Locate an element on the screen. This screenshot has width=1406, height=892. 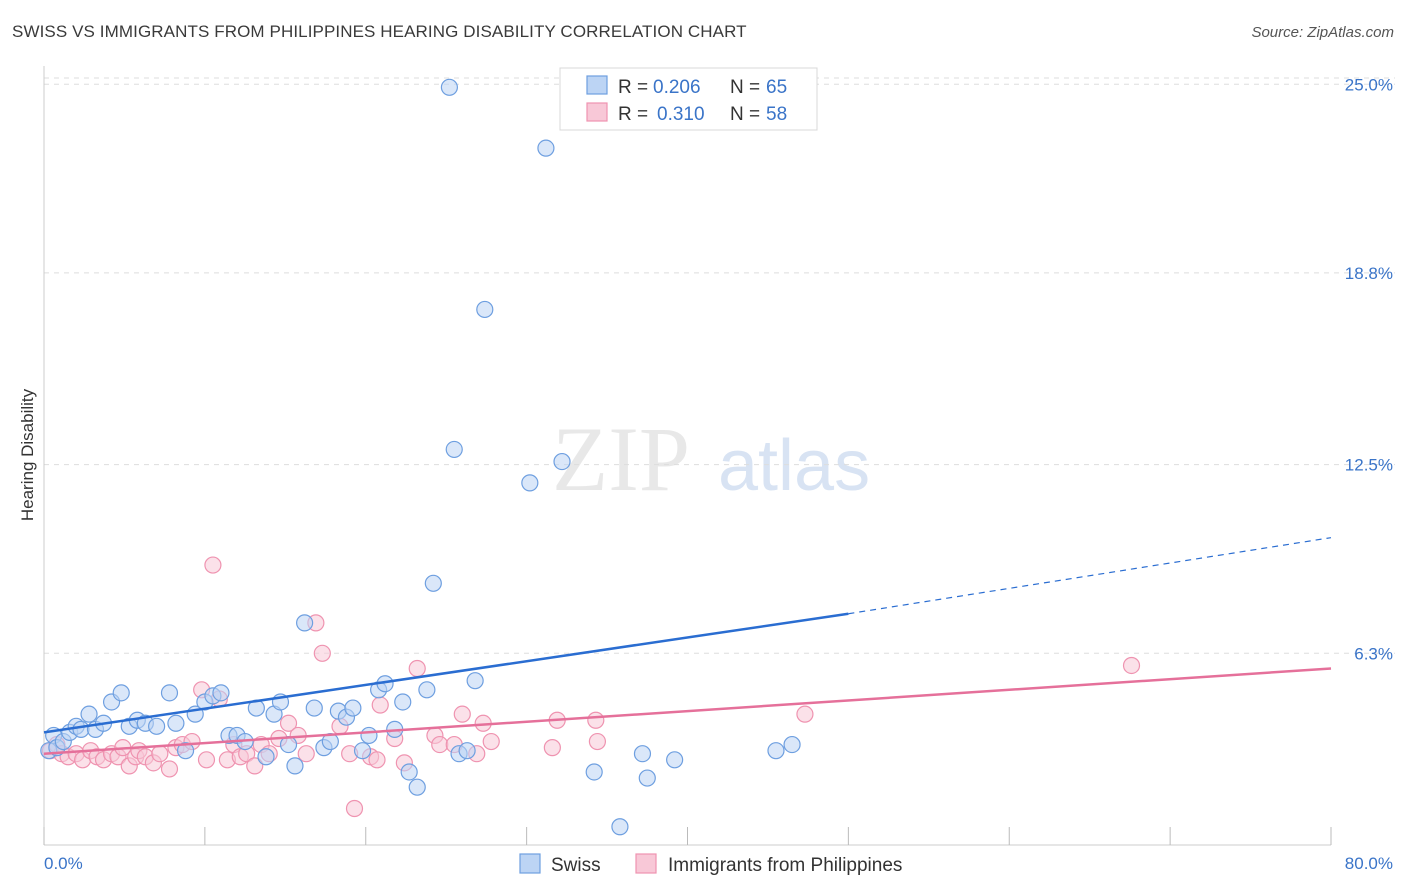
source-label: Source: ZipAtlas.com is located at coordinates (1322, 32).